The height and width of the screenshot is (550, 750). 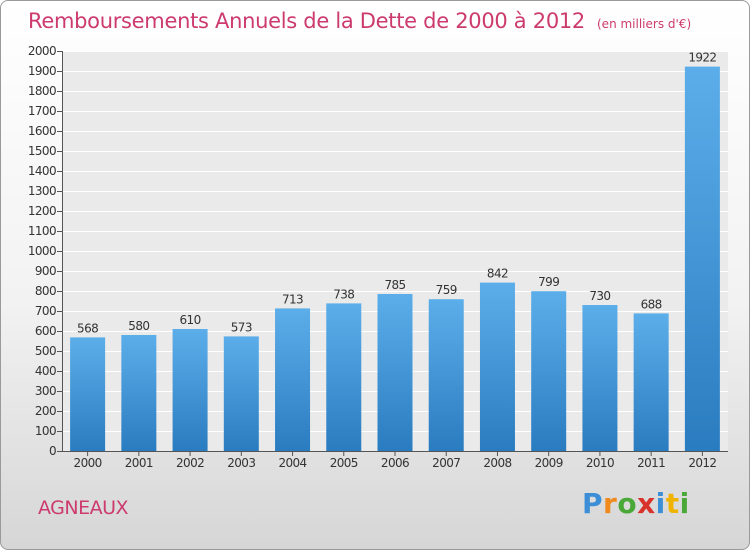 What do you see at coordinates (45, 331) in the screenshot?
I see `y-tick-label: 600` at bounding box center [45, 331].